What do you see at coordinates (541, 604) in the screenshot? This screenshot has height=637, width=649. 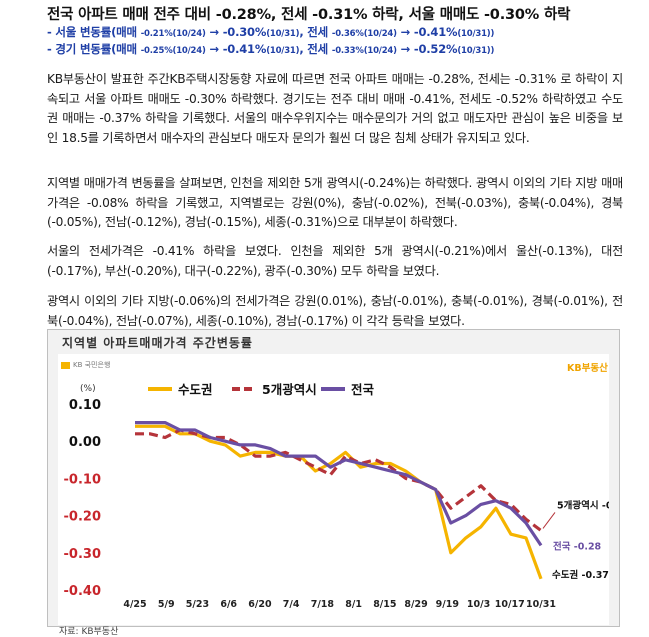 I see `x-tick-label: 10/31` at bounding box center [541, 604].